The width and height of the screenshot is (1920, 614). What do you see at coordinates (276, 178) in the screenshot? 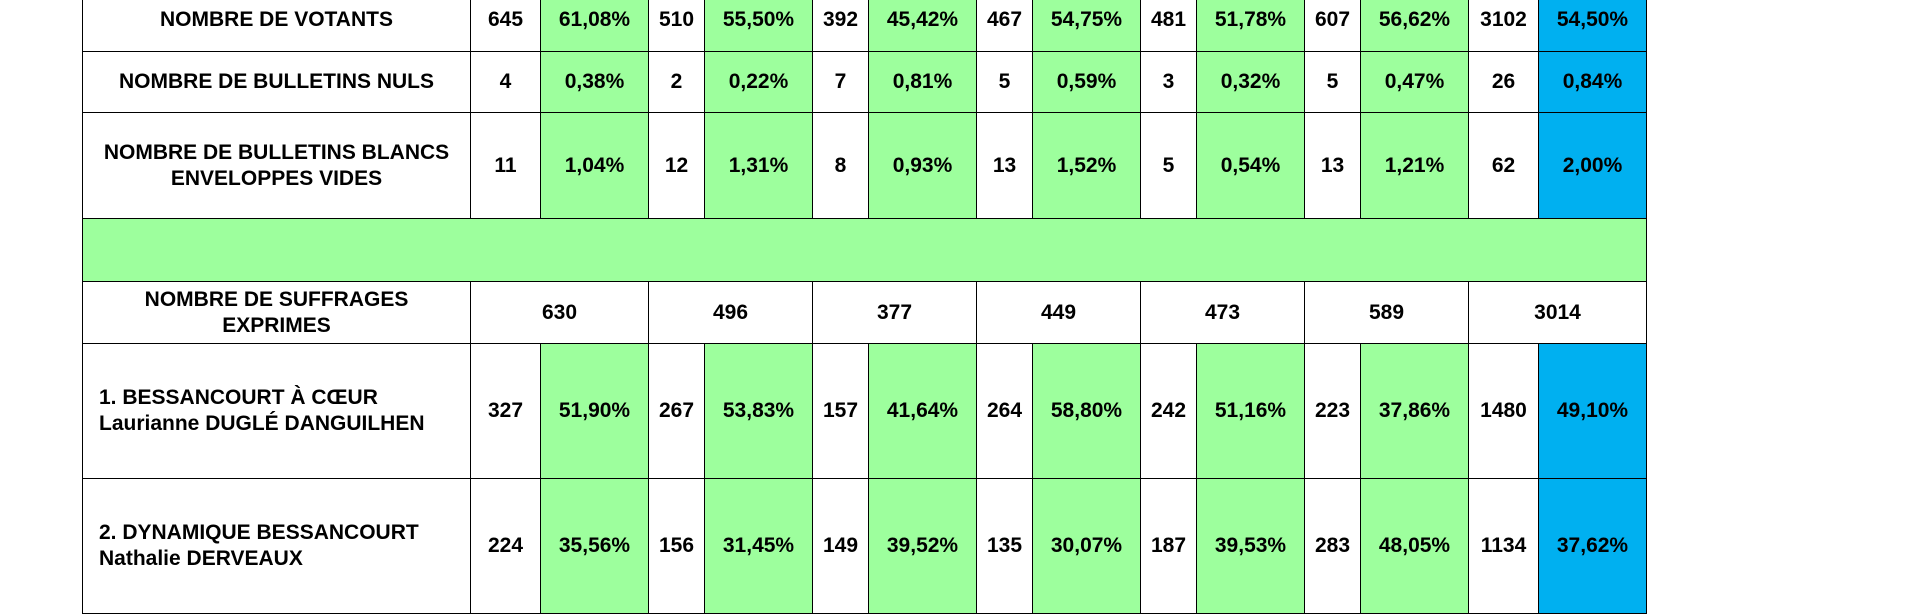
I see `label-line: ENVELOPPES VIDES` at bounding box center [276, 178].